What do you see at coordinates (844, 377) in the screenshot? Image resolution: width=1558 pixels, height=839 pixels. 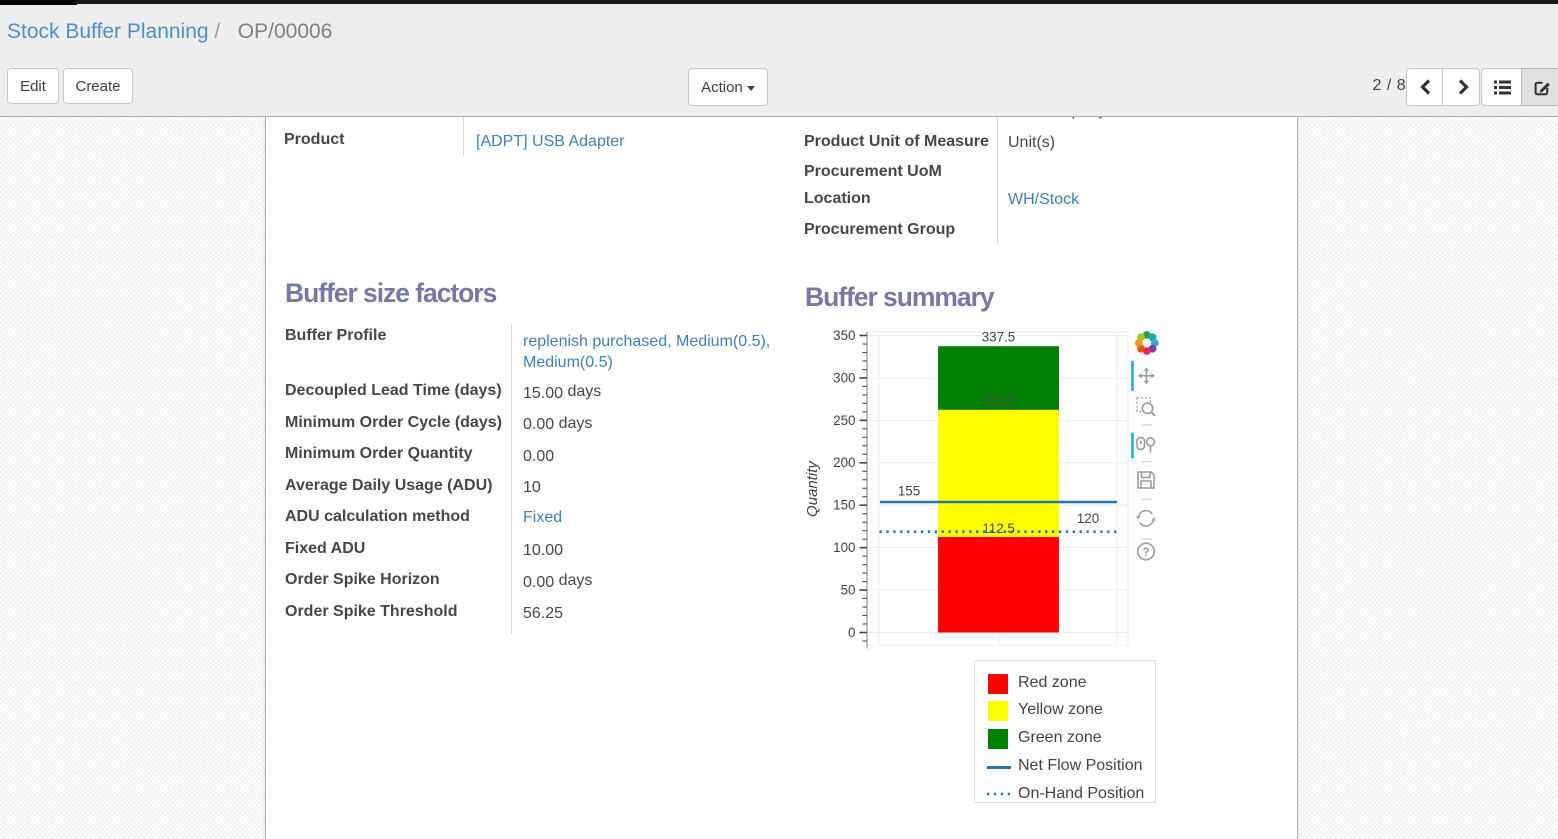 I see `svg-text: 300` at bounding box center [844, 377].